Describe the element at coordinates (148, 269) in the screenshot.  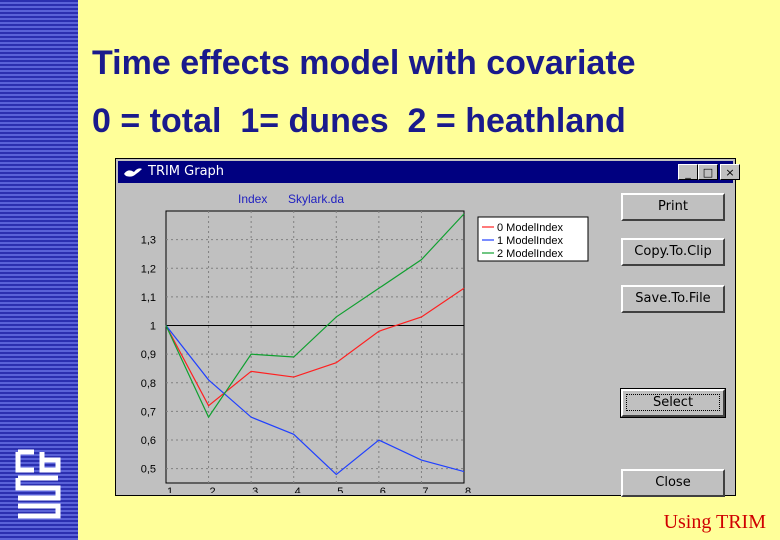
I see `y-tick-label: 1,2` at that location.